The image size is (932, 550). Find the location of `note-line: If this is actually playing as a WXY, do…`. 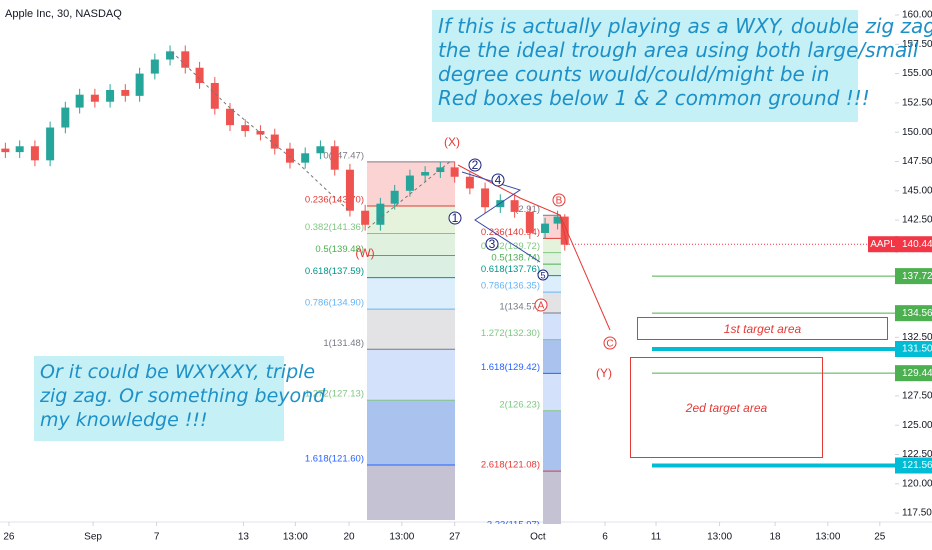

note-line: If this is actually playing as a WXY, do… is located at coordinates (685, 26).